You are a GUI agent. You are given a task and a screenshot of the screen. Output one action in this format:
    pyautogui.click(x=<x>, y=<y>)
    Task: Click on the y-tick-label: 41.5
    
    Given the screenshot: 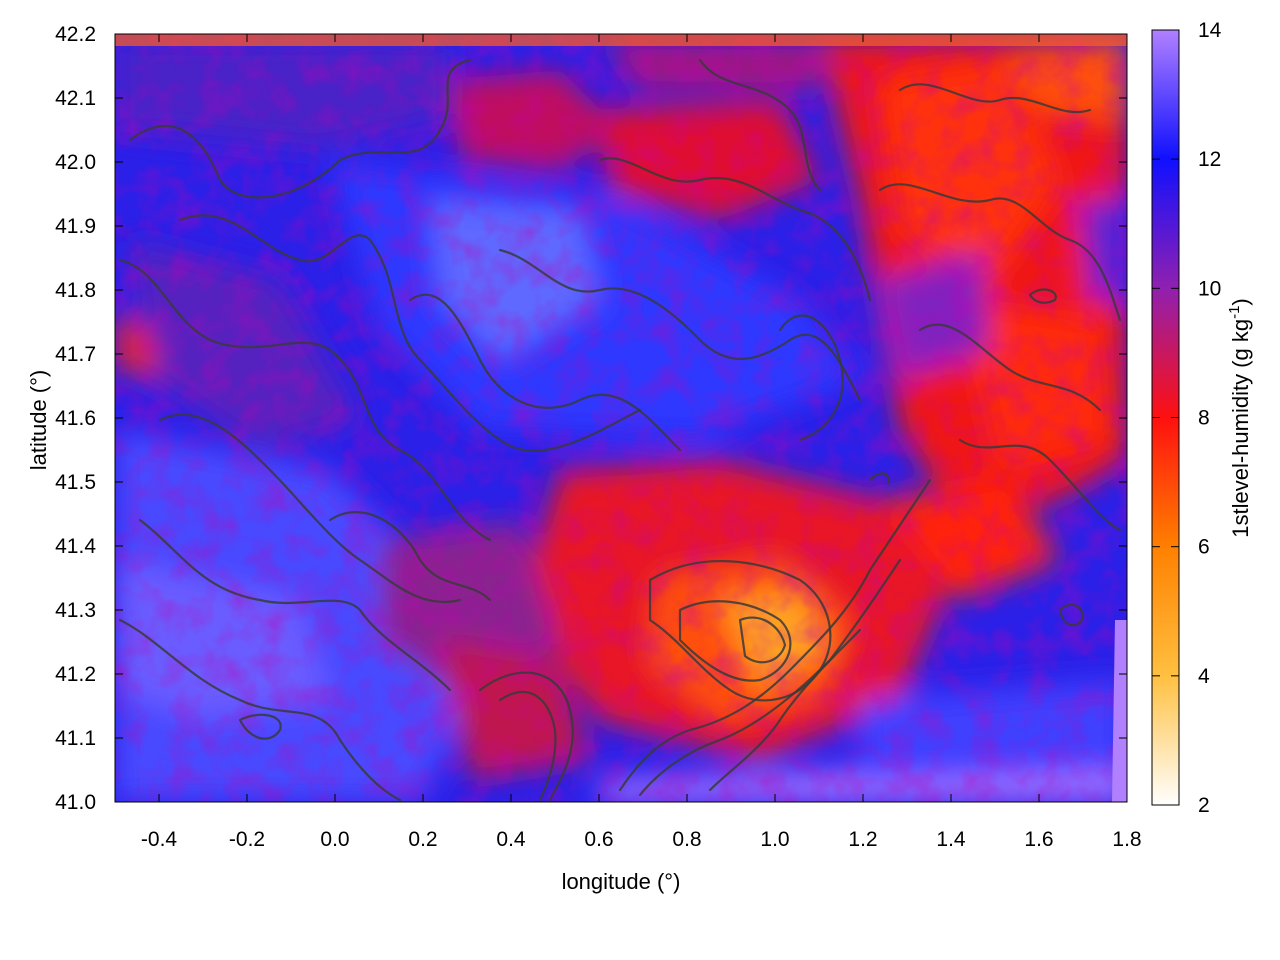 What is the action you would take?
    pyautogui.click(x=75, y=482)
    